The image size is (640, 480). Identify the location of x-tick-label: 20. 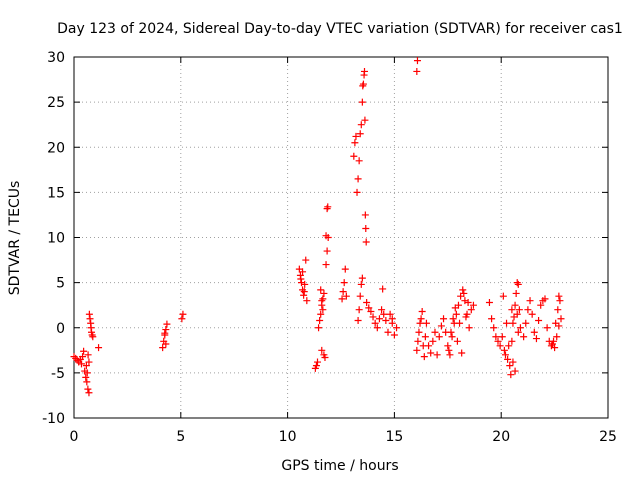
(501, 437).